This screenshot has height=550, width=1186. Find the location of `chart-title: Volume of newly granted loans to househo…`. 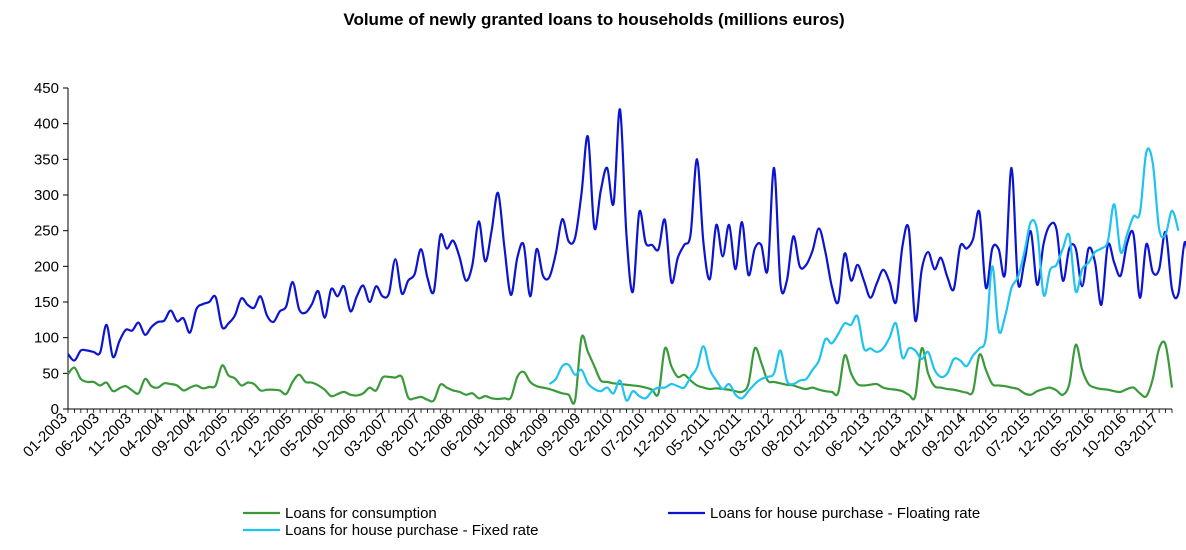

chart-title: Volume of newly granted loans to househo… is located at coordinates (593, 19).